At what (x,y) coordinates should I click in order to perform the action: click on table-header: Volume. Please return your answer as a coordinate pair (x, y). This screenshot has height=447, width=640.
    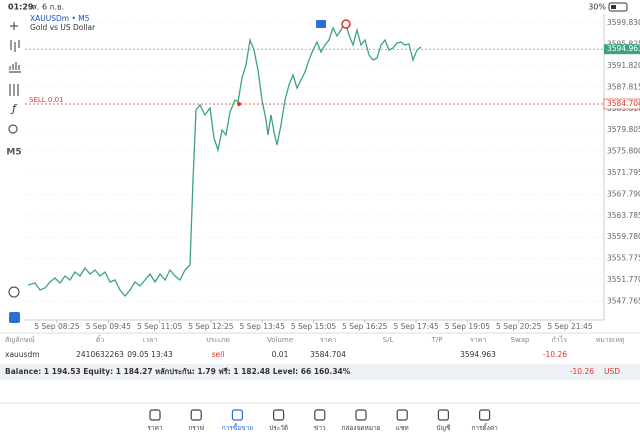
    Looking at the image, I should click on (280, 340).